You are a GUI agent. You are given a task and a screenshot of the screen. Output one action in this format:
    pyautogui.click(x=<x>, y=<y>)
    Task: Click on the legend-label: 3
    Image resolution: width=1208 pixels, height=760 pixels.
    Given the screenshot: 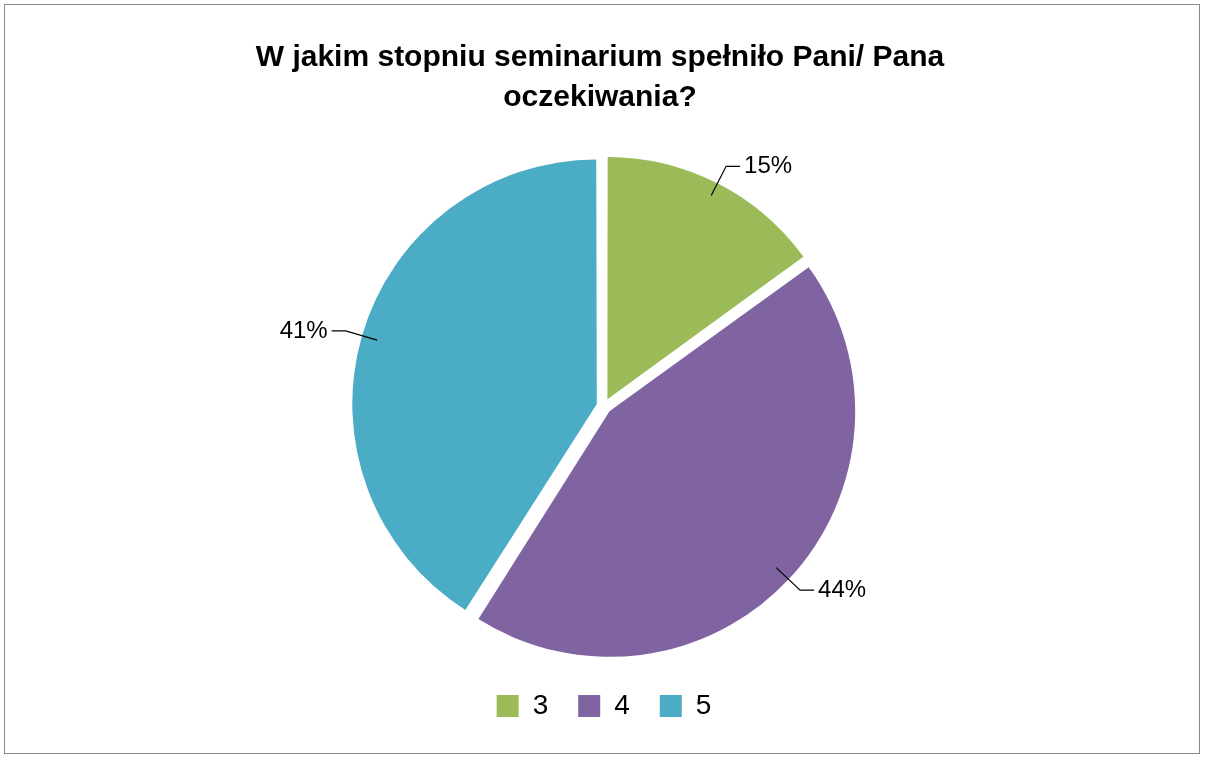 What is the action you would take?
    pyautogui.click(x=540, y=704)
    